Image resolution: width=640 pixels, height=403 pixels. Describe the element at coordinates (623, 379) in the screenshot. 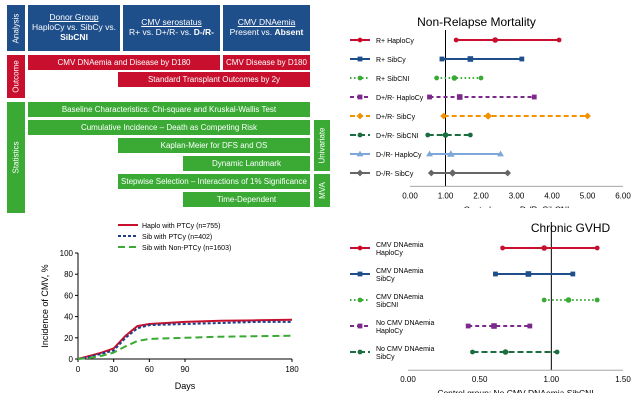

I see `x-tick-label: 1.50` at that location.